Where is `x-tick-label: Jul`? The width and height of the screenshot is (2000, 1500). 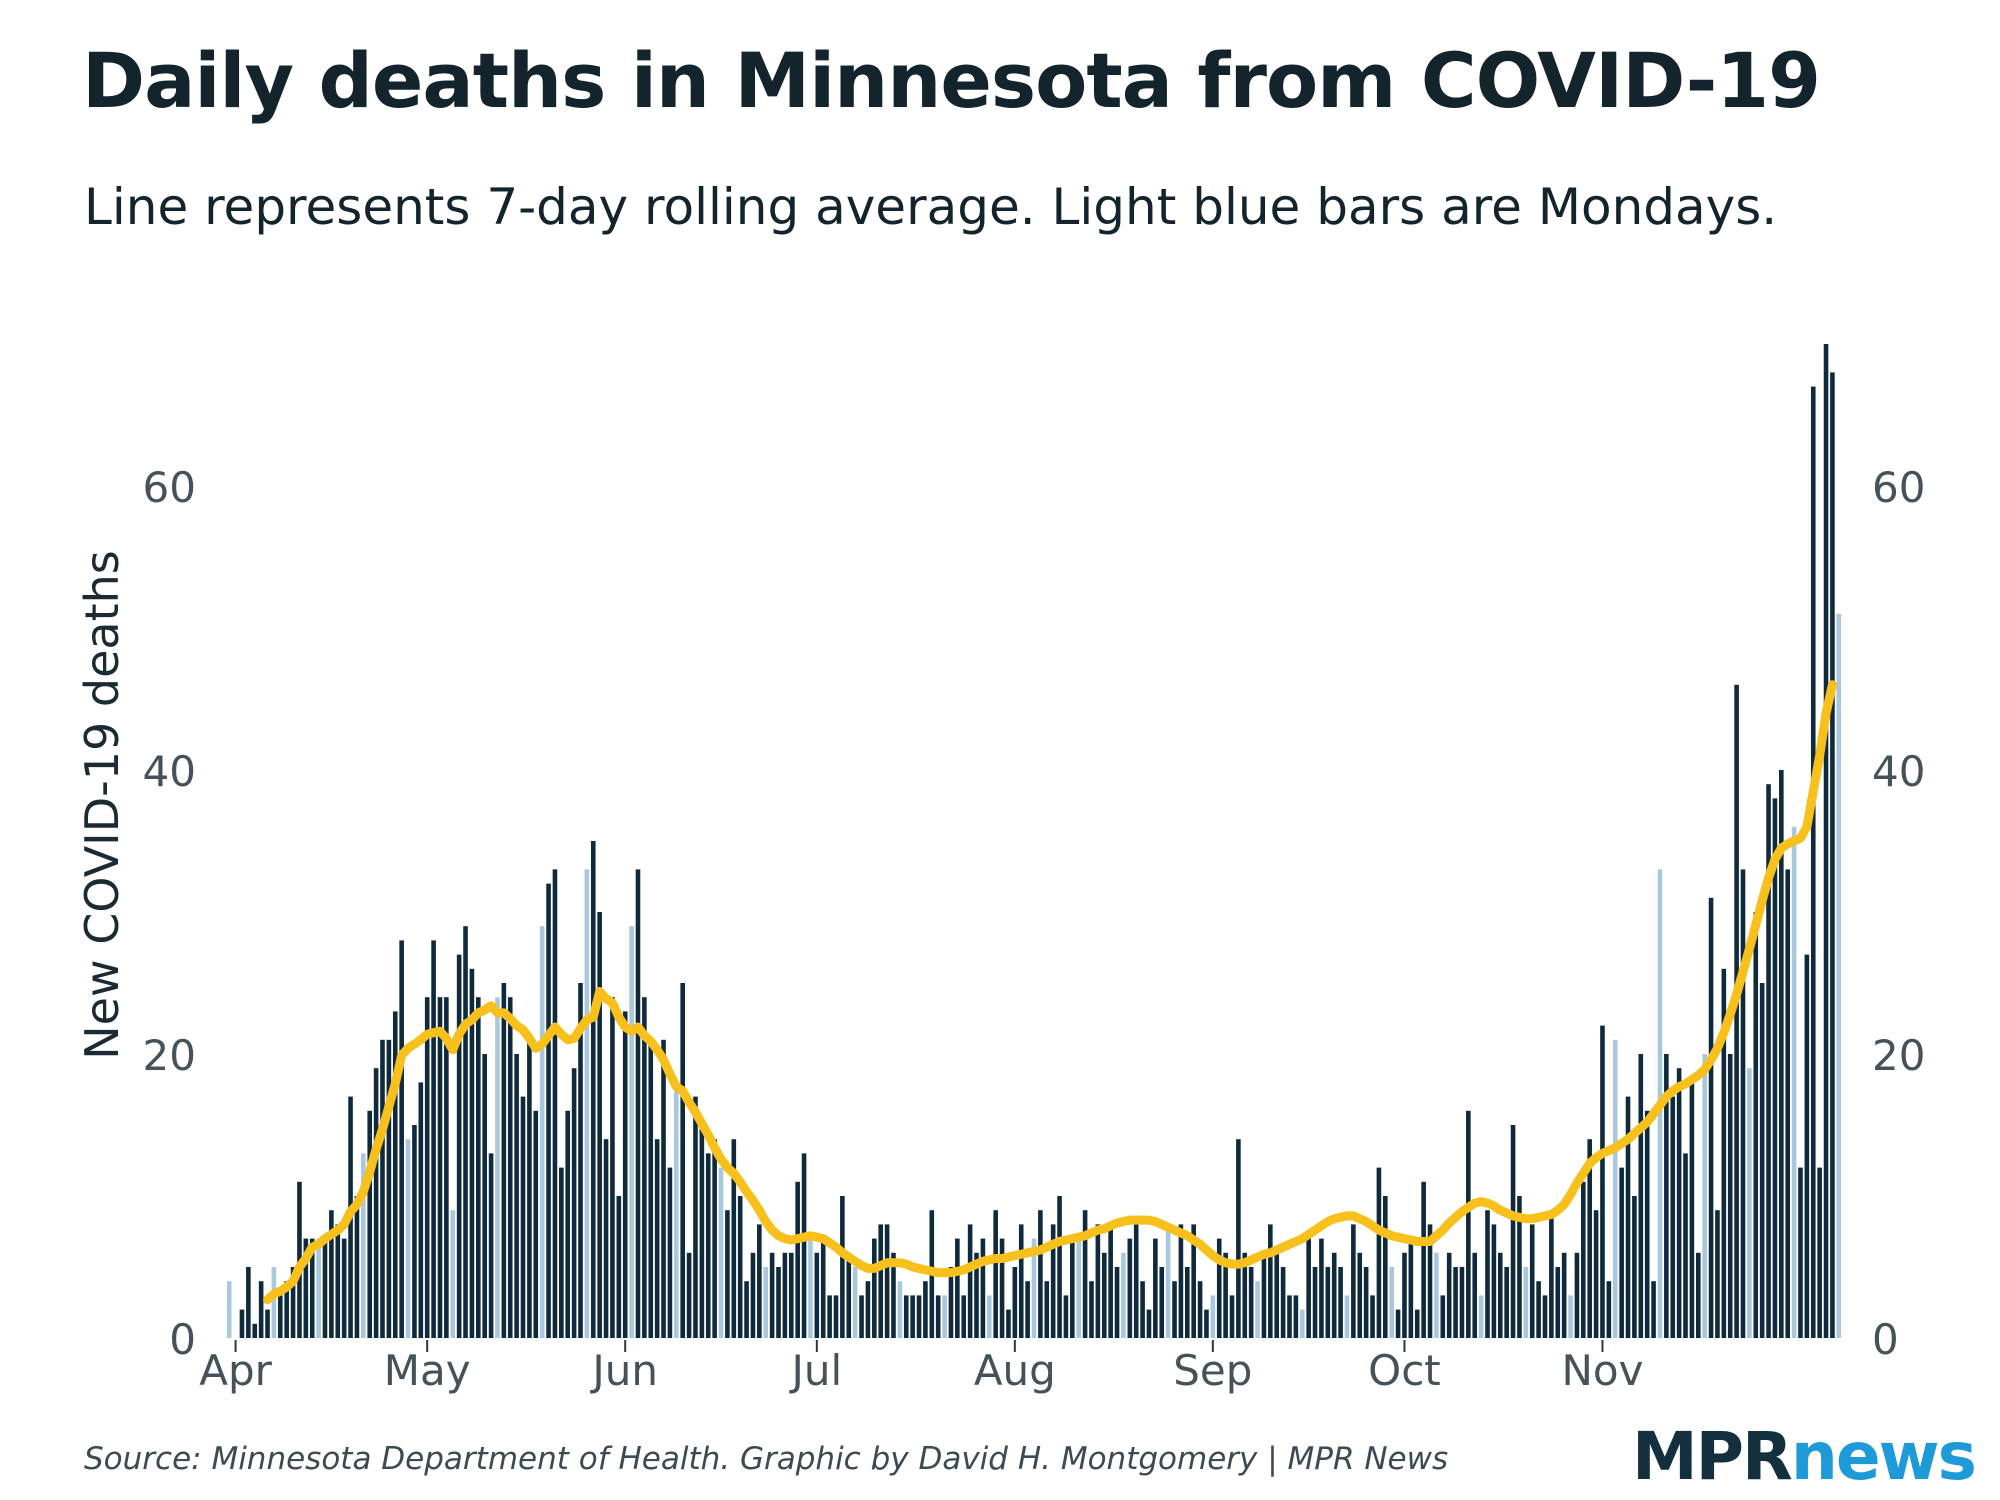 x-tick-label: Jul is located at coordinates (815, 1370).